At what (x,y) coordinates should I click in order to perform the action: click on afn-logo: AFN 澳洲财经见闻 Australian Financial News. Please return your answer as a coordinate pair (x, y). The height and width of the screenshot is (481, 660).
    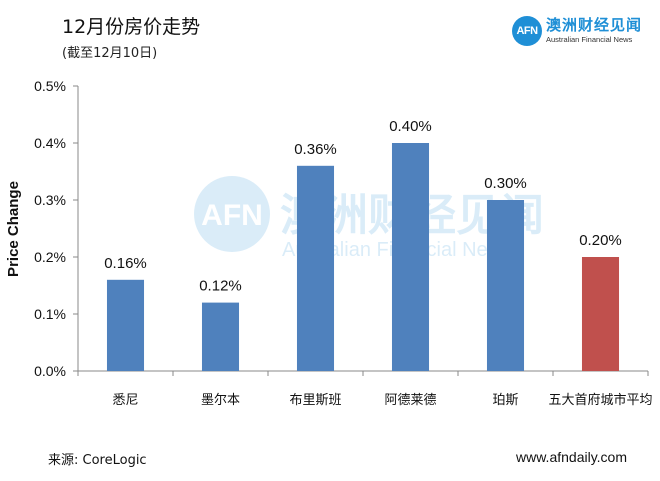
    Looking at the image, I should click on (577, 31).